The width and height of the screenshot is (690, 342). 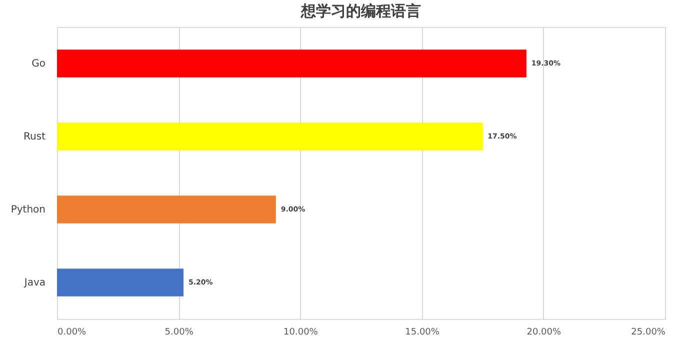 What do you see at coordinates (544, 333) in the screenshot?
I see `x-tick-label: 20.00%` at bounding box center [544, 333].